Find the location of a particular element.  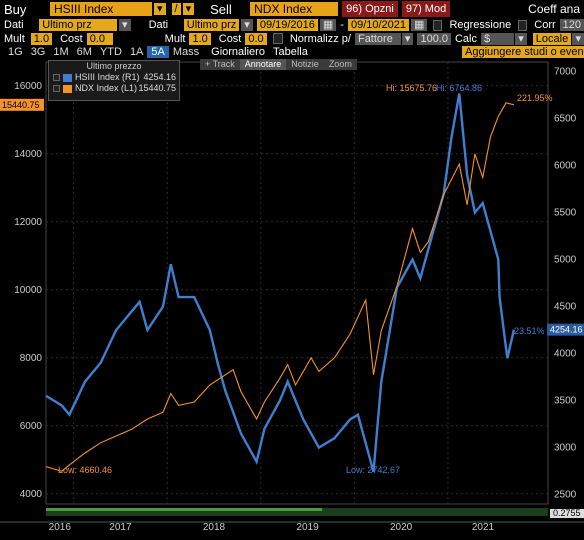

dati1-label: Dati is located at coordinates (14, 25).